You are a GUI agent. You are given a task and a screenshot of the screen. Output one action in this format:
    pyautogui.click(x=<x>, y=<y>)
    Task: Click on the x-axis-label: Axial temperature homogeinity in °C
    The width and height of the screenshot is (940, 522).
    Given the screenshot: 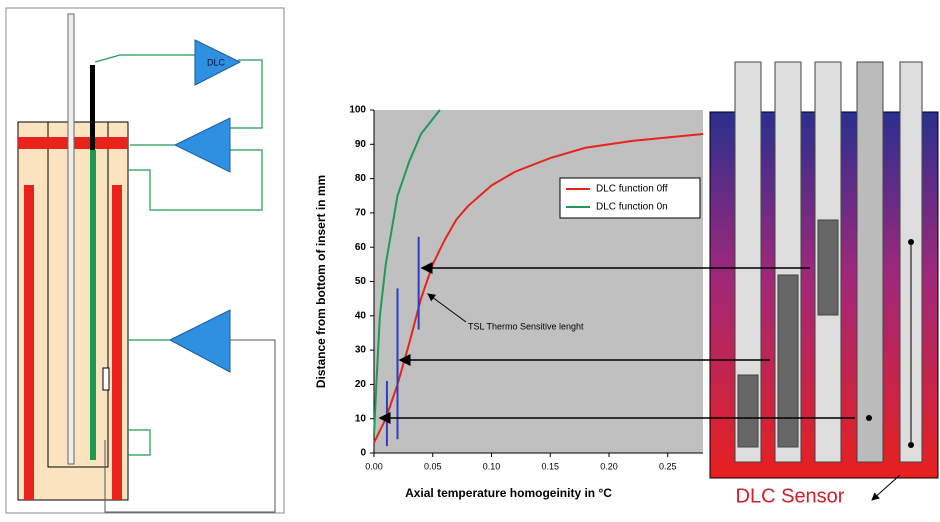 What is the action you would take?
    pyautogui.click(x=508, y=493)
    